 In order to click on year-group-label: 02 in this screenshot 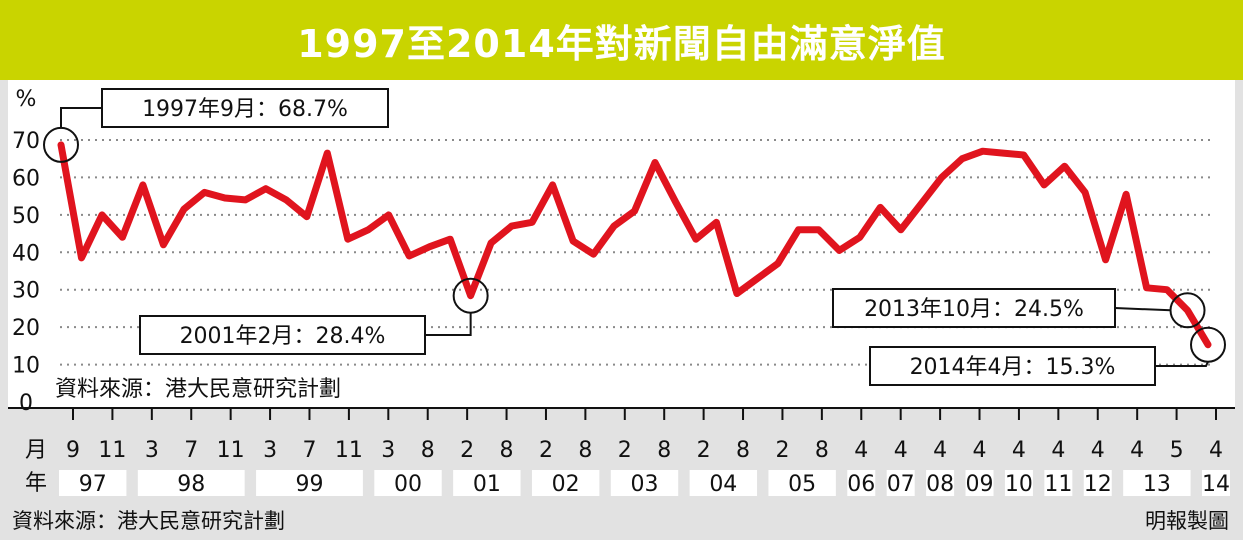, I will do `click(566, 484)`.